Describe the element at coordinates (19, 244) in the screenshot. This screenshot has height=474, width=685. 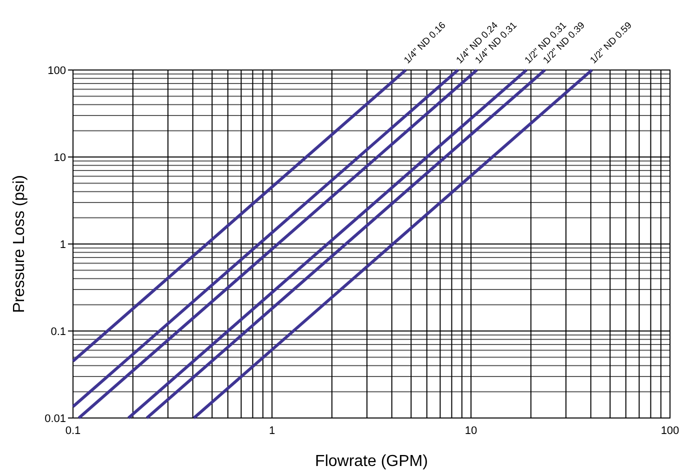
I see `y-axis-title: Pressure Loss (psi)` at that location.